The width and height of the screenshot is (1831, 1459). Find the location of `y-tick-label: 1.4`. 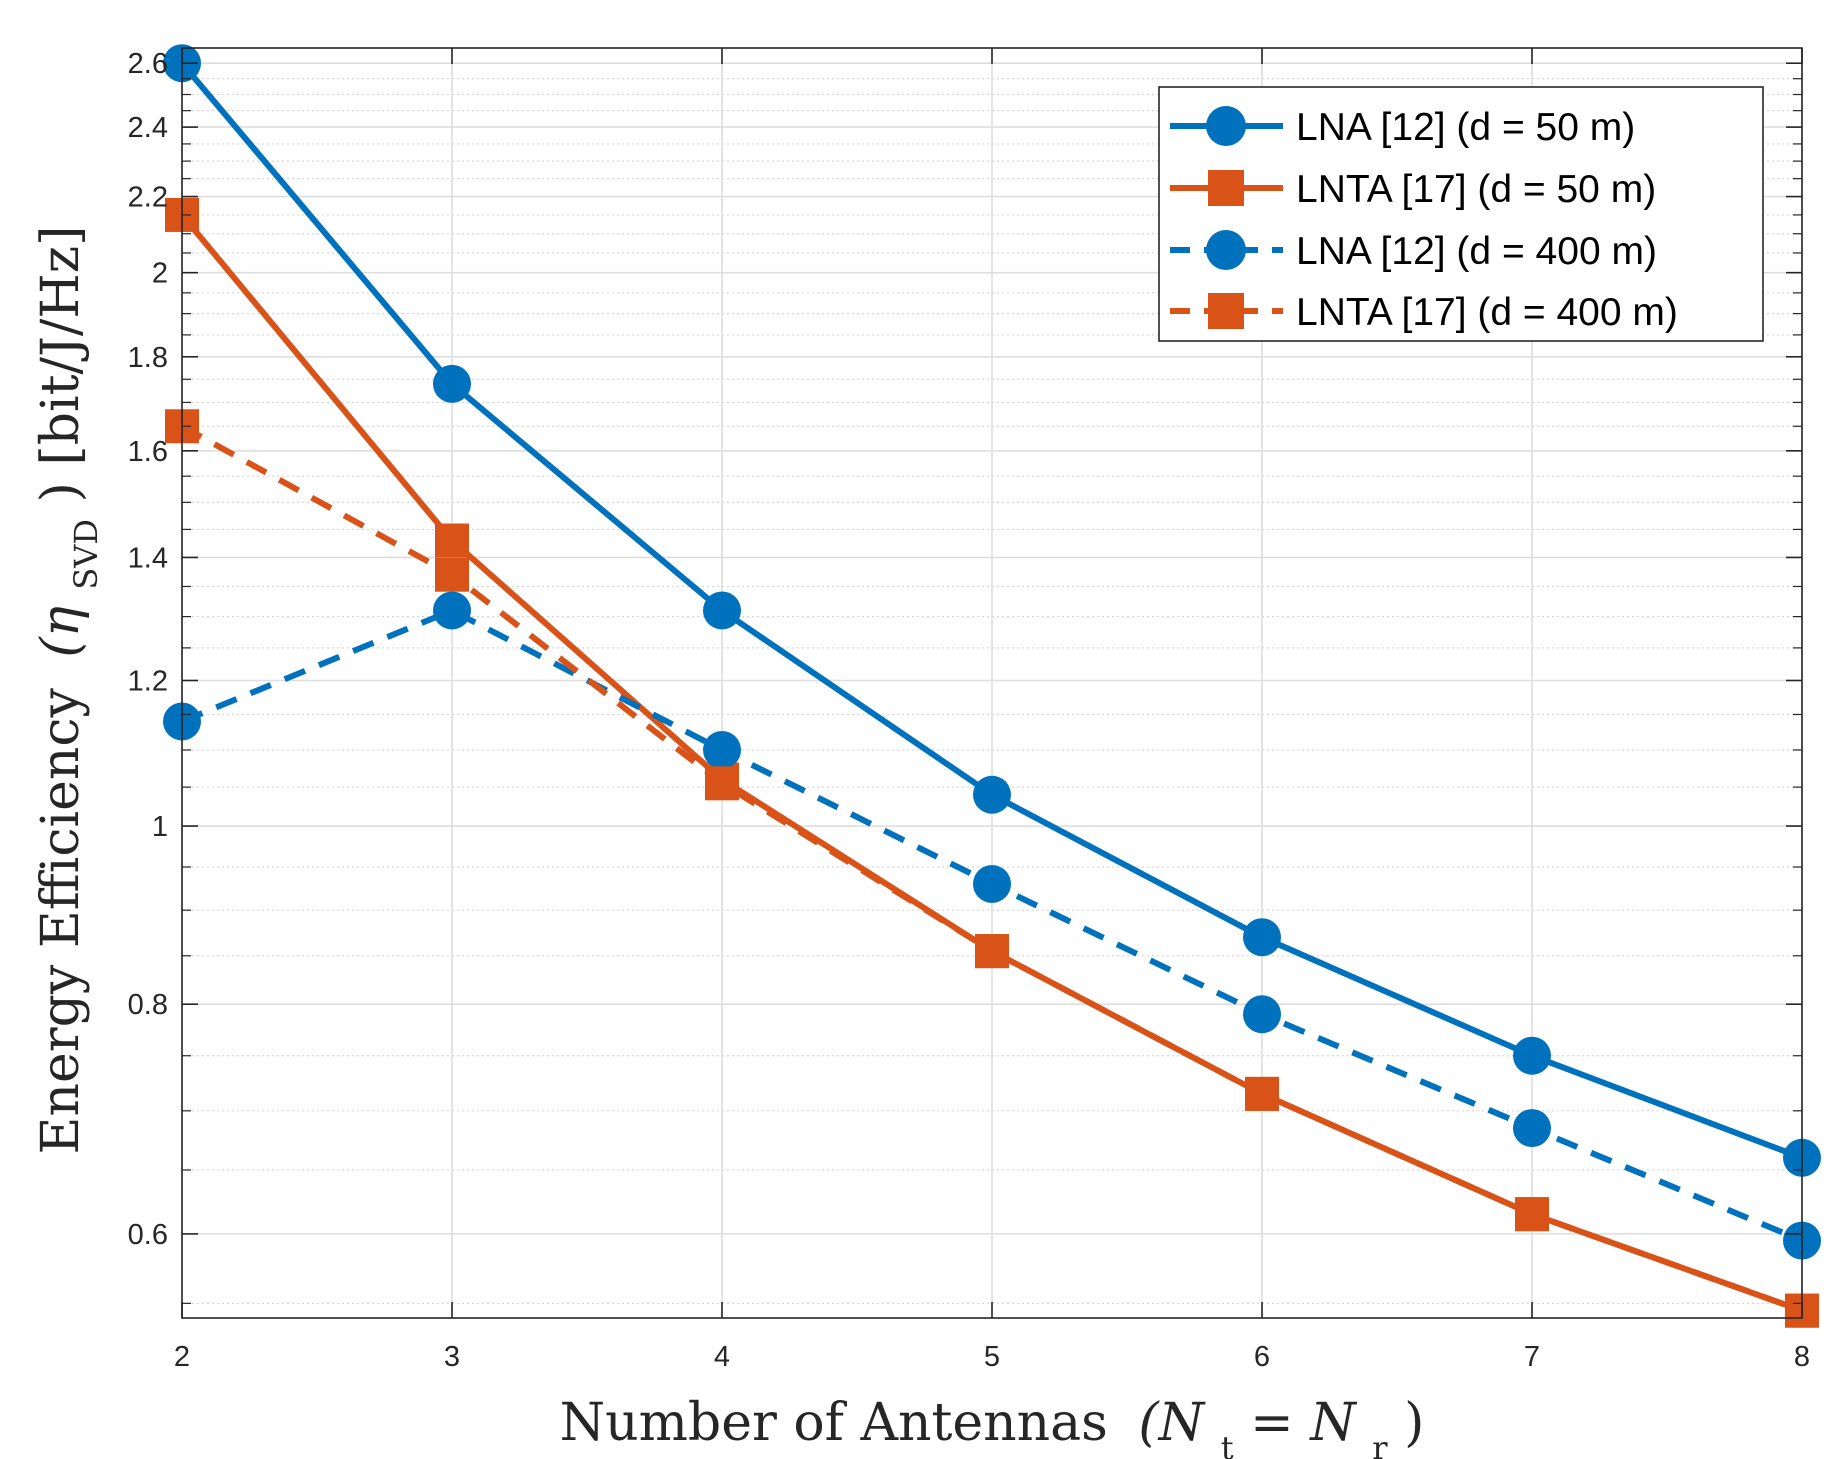

y-tick-label: 1.4 is located at coordinates (148, 558).